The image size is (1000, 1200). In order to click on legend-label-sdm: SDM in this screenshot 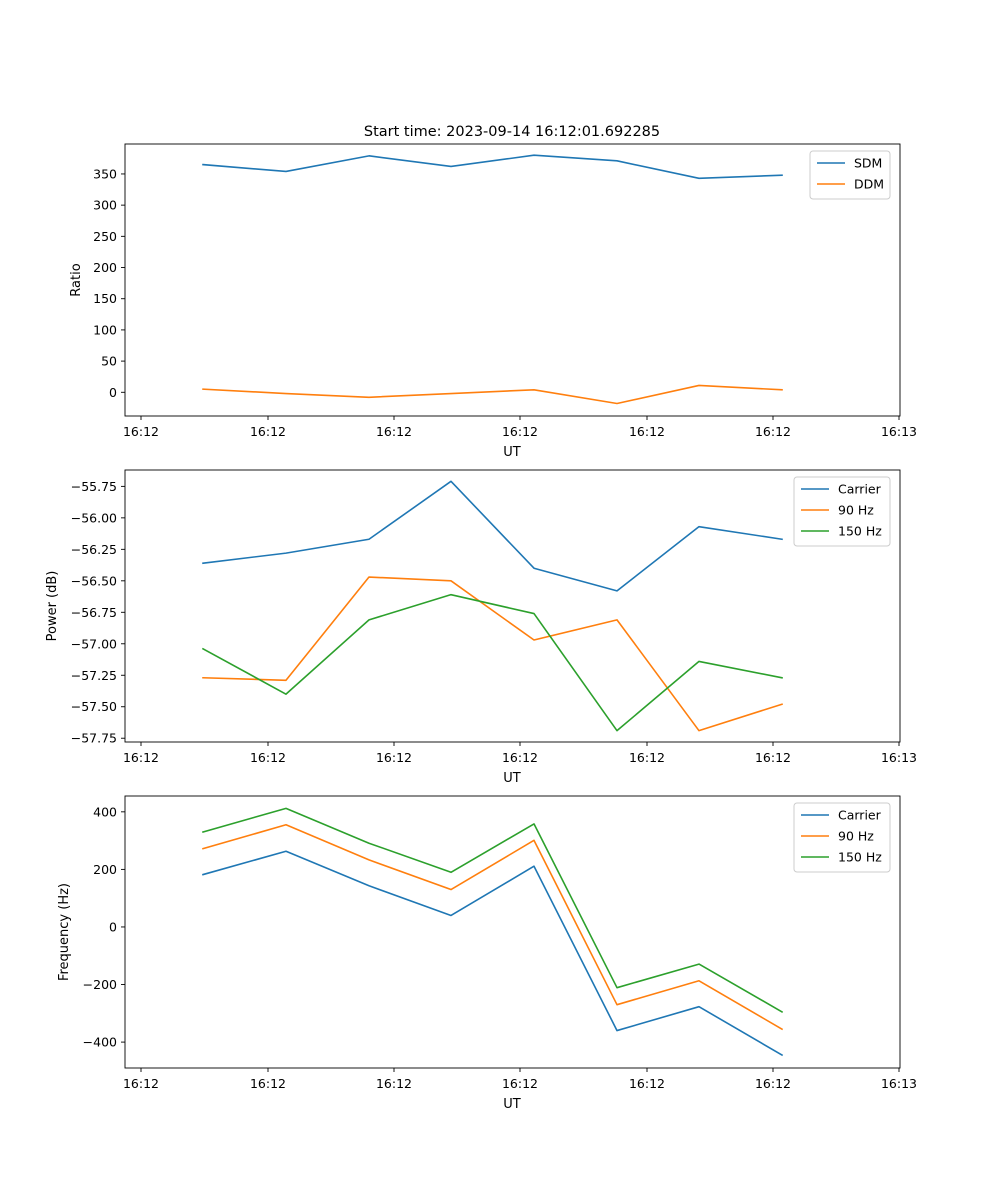, I will do `click(868, 163)`.